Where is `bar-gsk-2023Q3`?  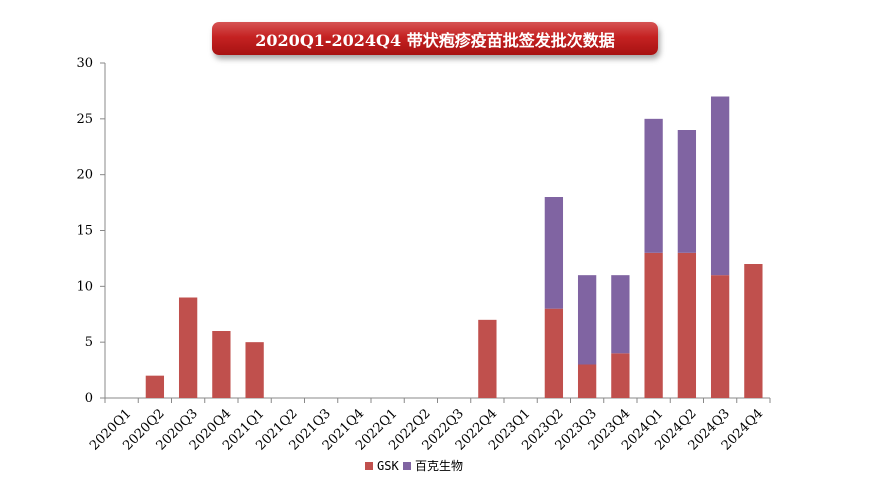
bar-gsk-2023Q3 is located at coordinates (587, 381).